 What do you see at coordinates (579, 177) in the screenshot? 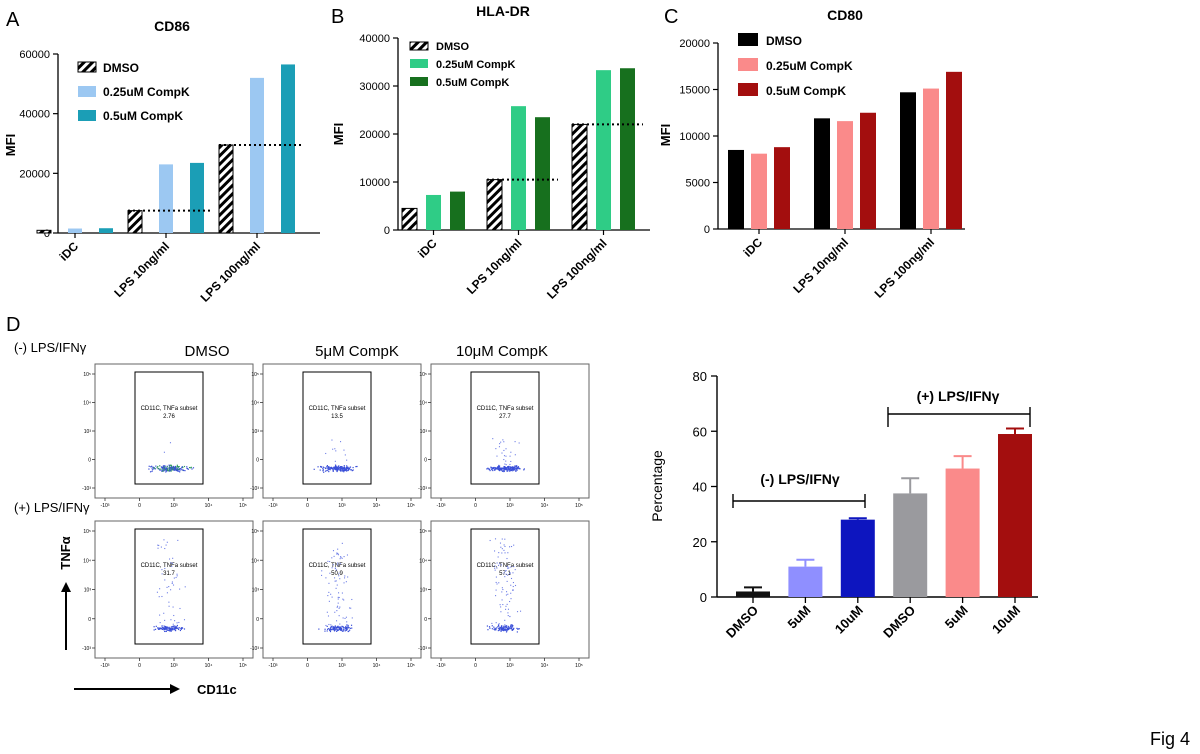
I see `hla-dr-bar-lps-100ng-ml-s0` at bounding box center [579, 177].